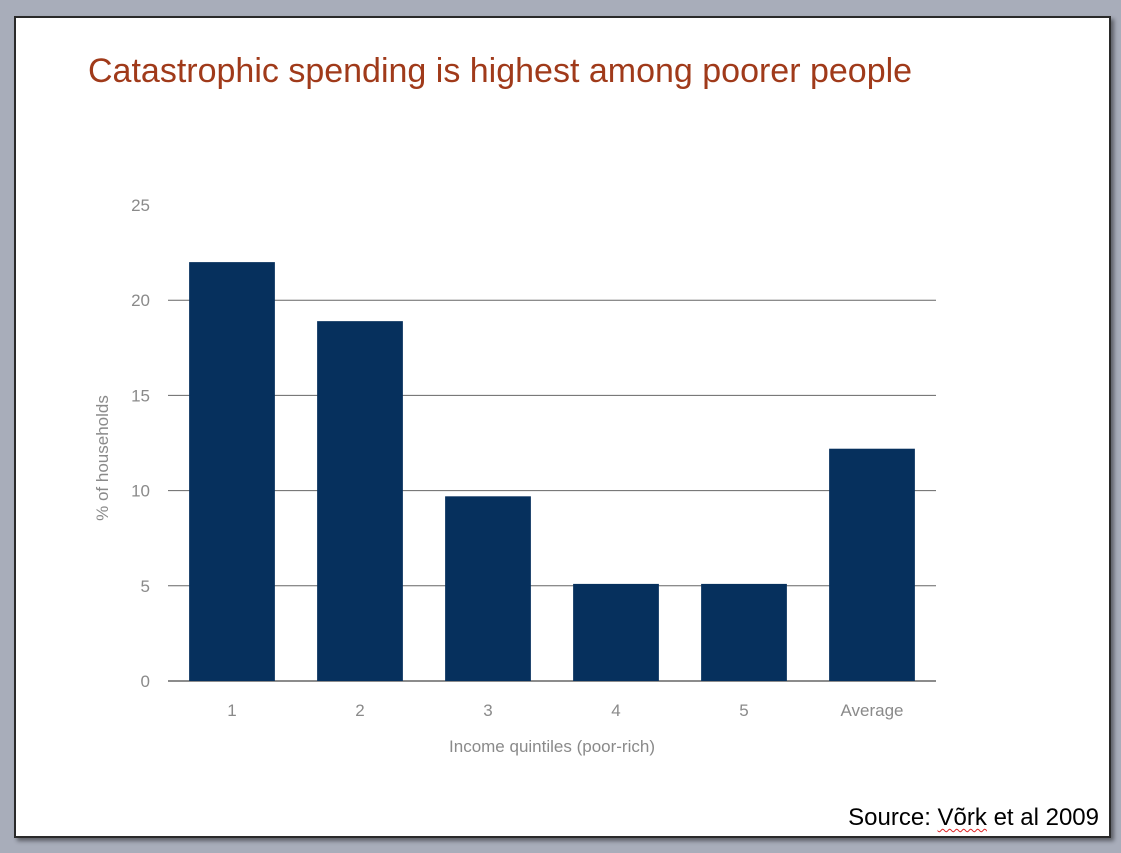 This screenshot has width=1121, height=853. I want to click on source-suffix: et al 2009, so click(1042, 817).